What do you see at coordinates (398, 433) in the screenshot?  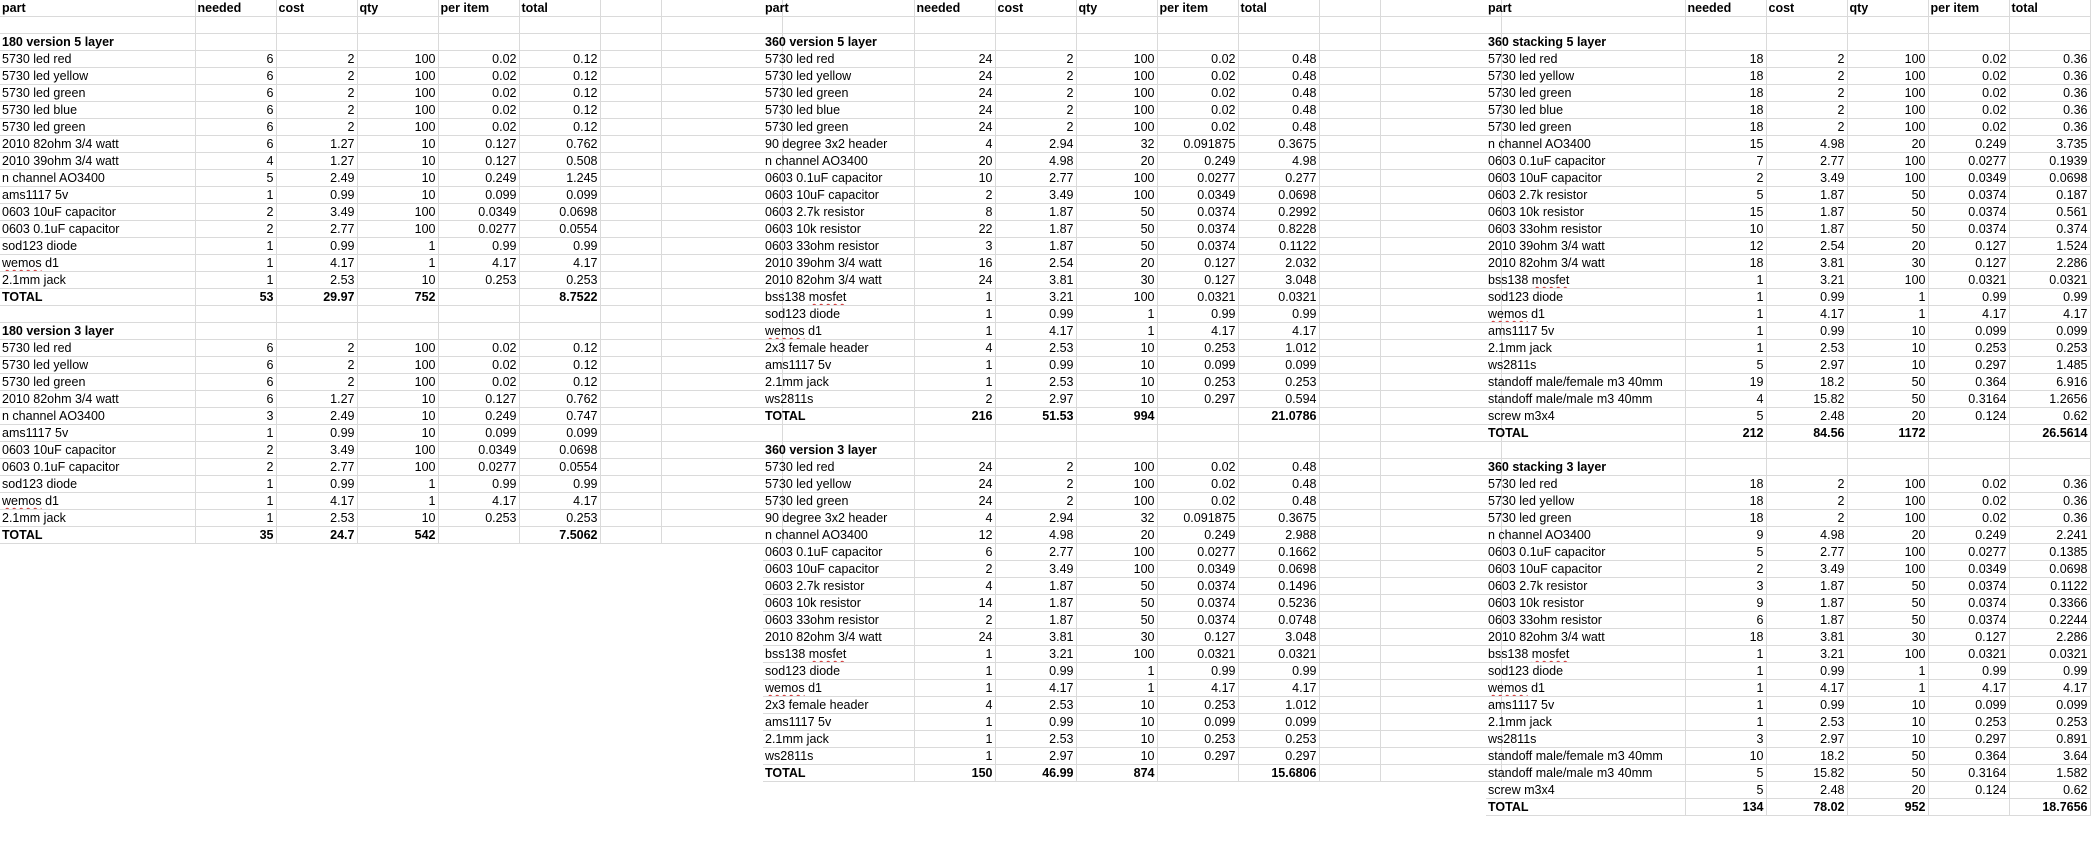 I see `cell-qty: 10` at bounding box center [398, 433].